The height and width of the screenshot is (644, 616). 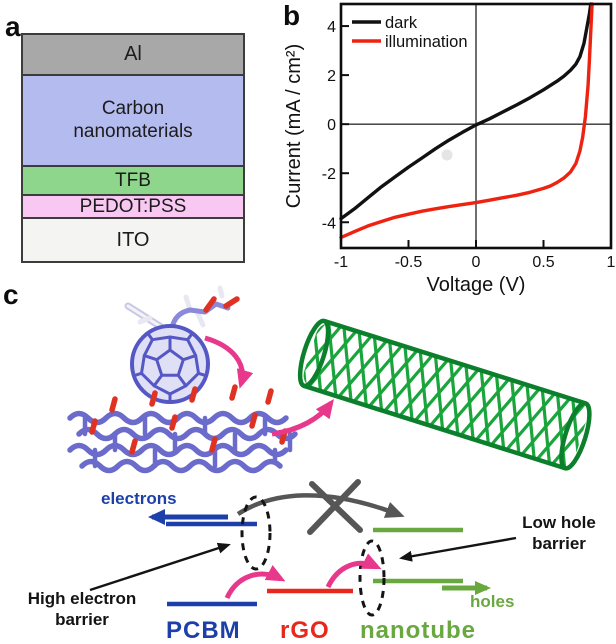 What do you see at coordinates (329, 174) in the screenshot?
I see `y-tick-label: -2` at bounding box center [329, 174].